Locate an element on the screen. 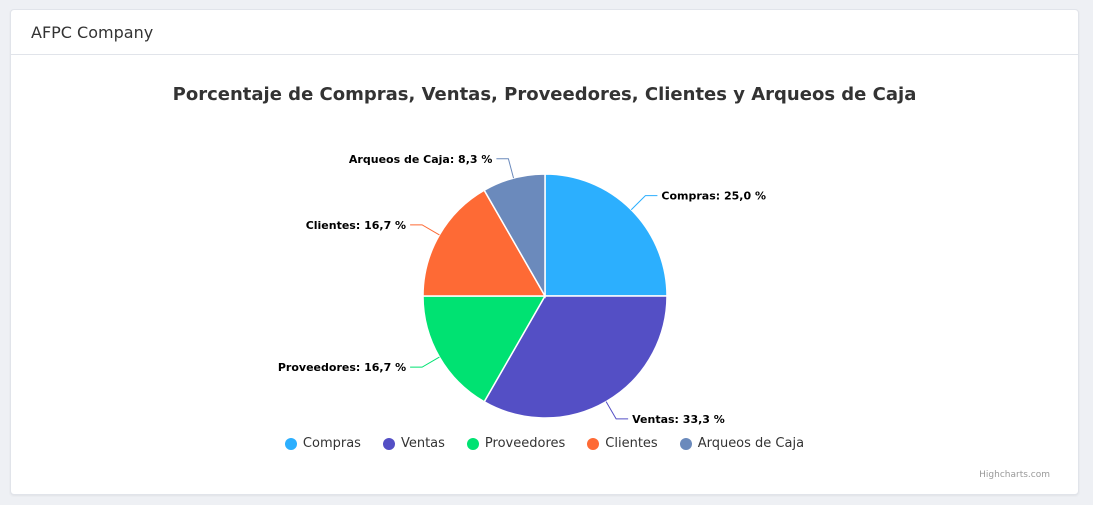  connector-clientes is located at coordinates (425, 230).